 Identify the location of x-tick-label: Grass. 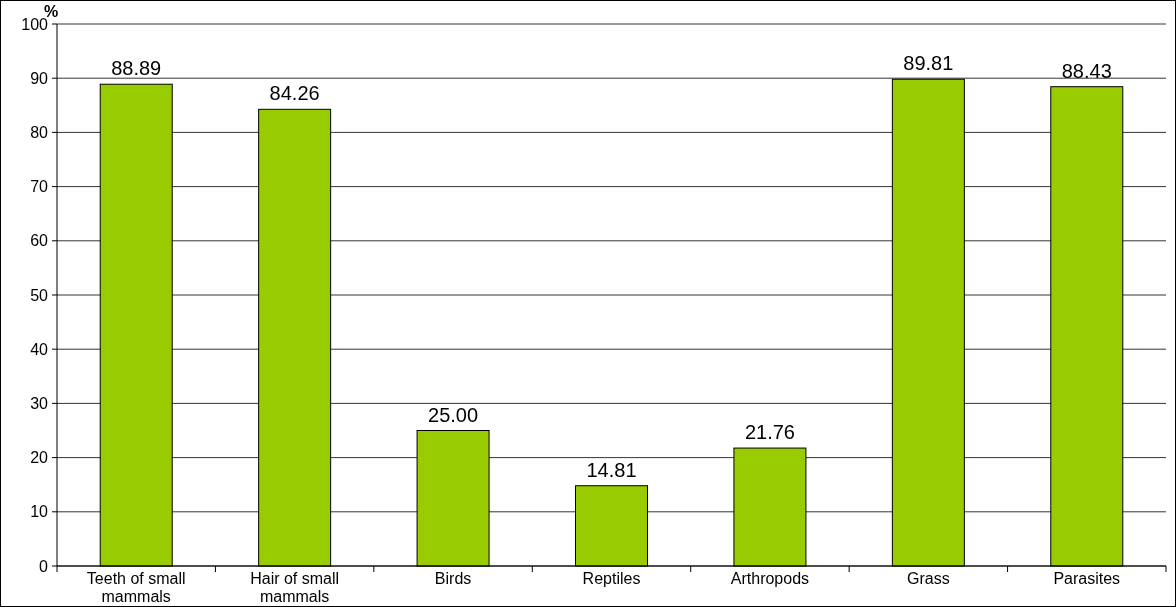
(928, 578).